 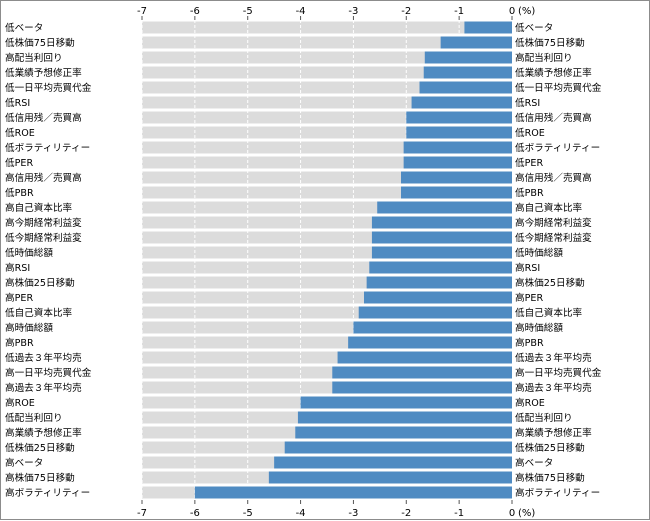 I want to click on category-label-left: 高過去３年平均売, so click(x=43, y=388).